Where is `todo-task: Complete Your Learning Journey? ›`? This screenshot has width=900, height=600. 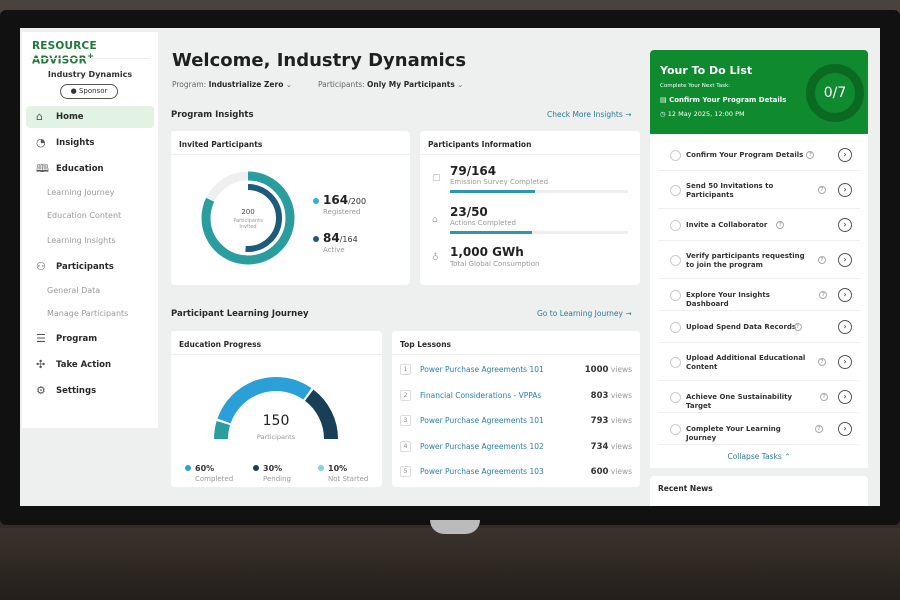 todo-task: Complete Your Learning Journey? › is located at coordinates (759, 429).